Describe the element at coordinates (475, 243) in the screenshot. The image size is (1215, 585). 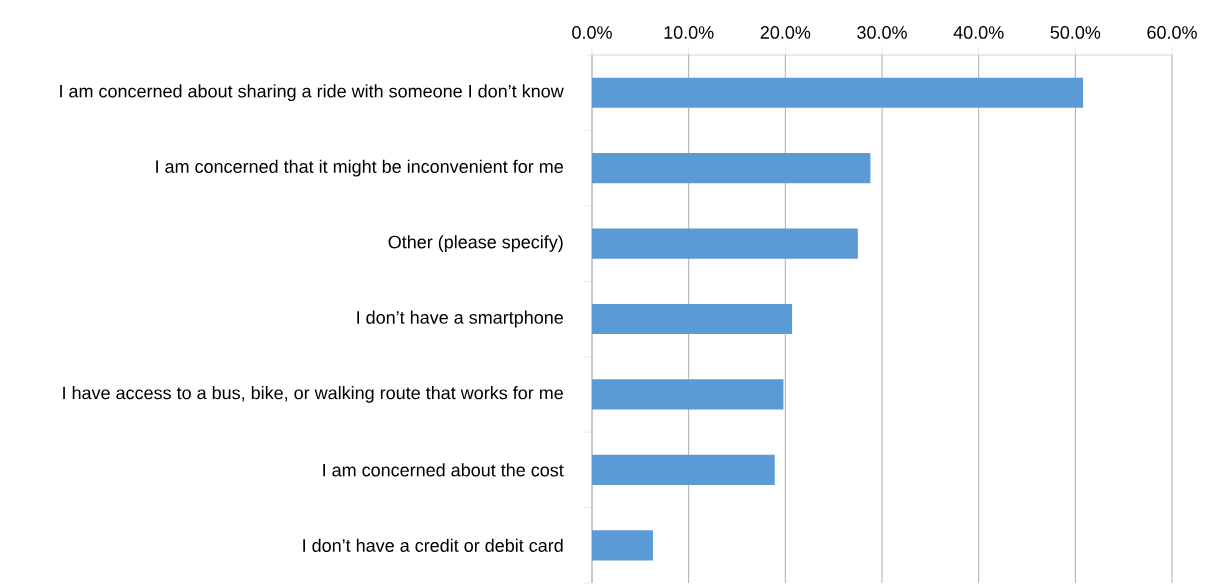
I see `y-tick-label: Other (please specify)` at that location.